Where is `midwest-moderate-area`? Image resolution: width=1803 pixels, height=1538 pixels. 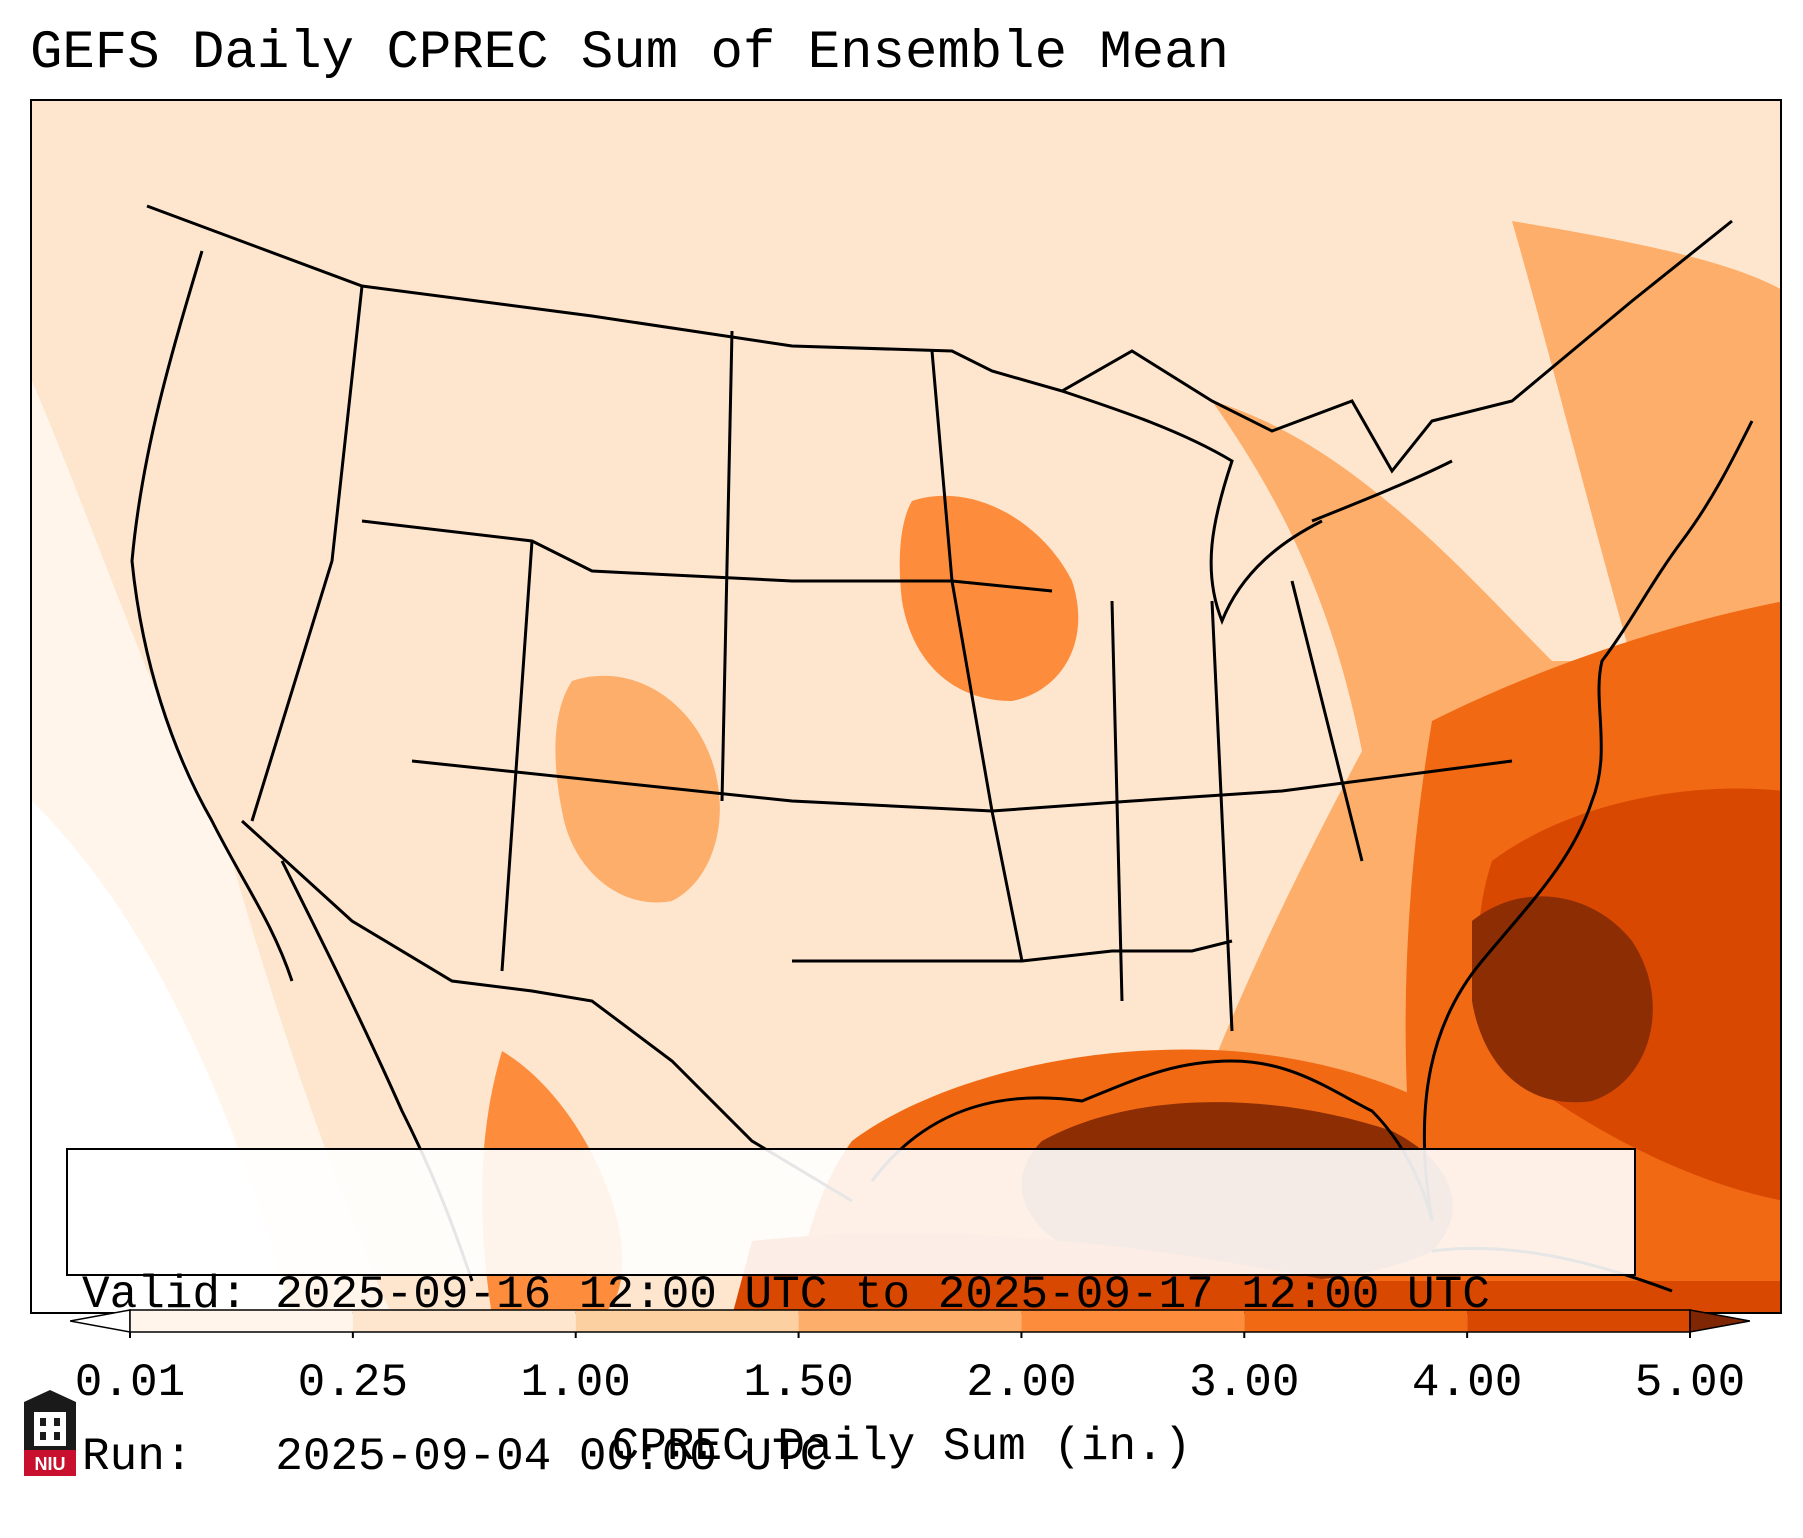
midwest-moderate-area is located at coordinates (989, 598).